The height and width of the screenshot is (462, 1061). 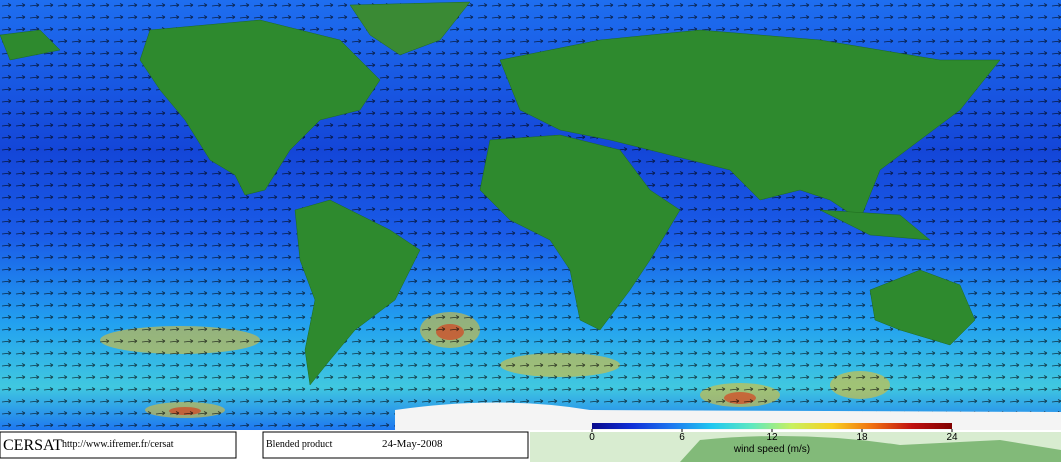 I want to click on product-box, so click(x=395, y=445).